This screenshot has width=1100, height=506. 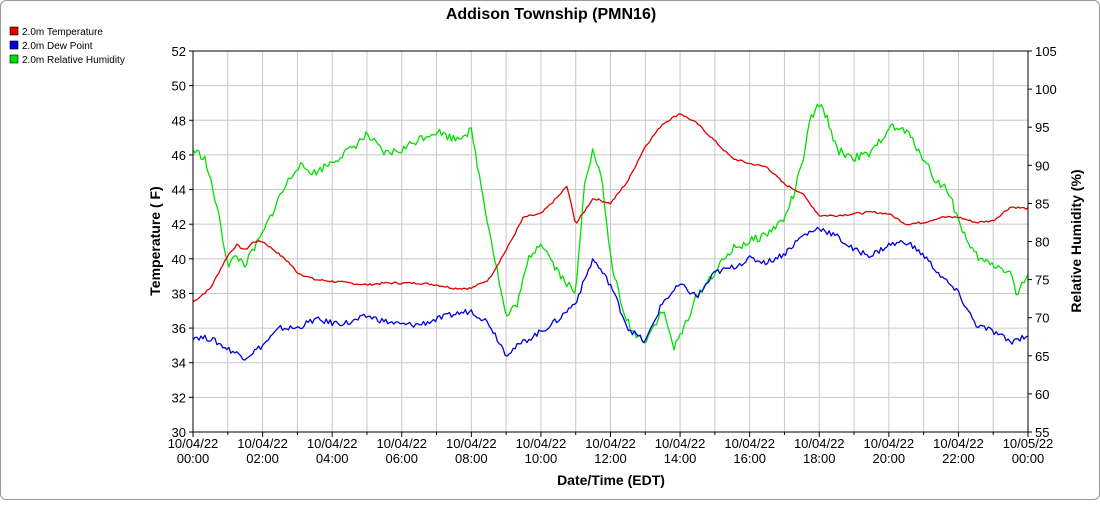 What do you see at coordinates (179, 293) in the screenshot?
I see `y-tick-label-left: 38` at bounding box center [179, 293].